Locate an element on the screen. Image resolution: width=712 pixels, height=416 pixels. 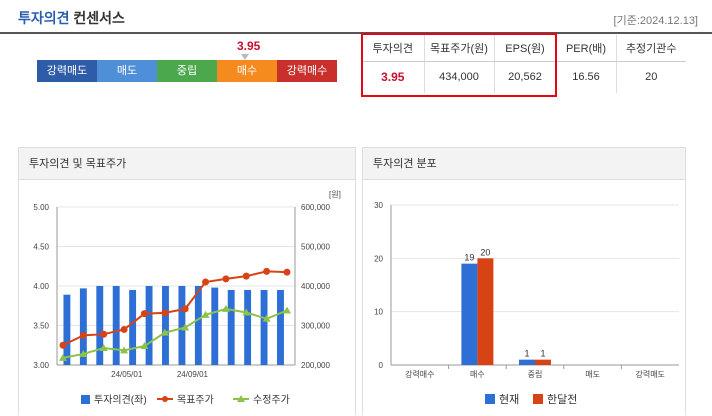
legend-label-month-ago: 한달전 is located at coordinates (562, 399).